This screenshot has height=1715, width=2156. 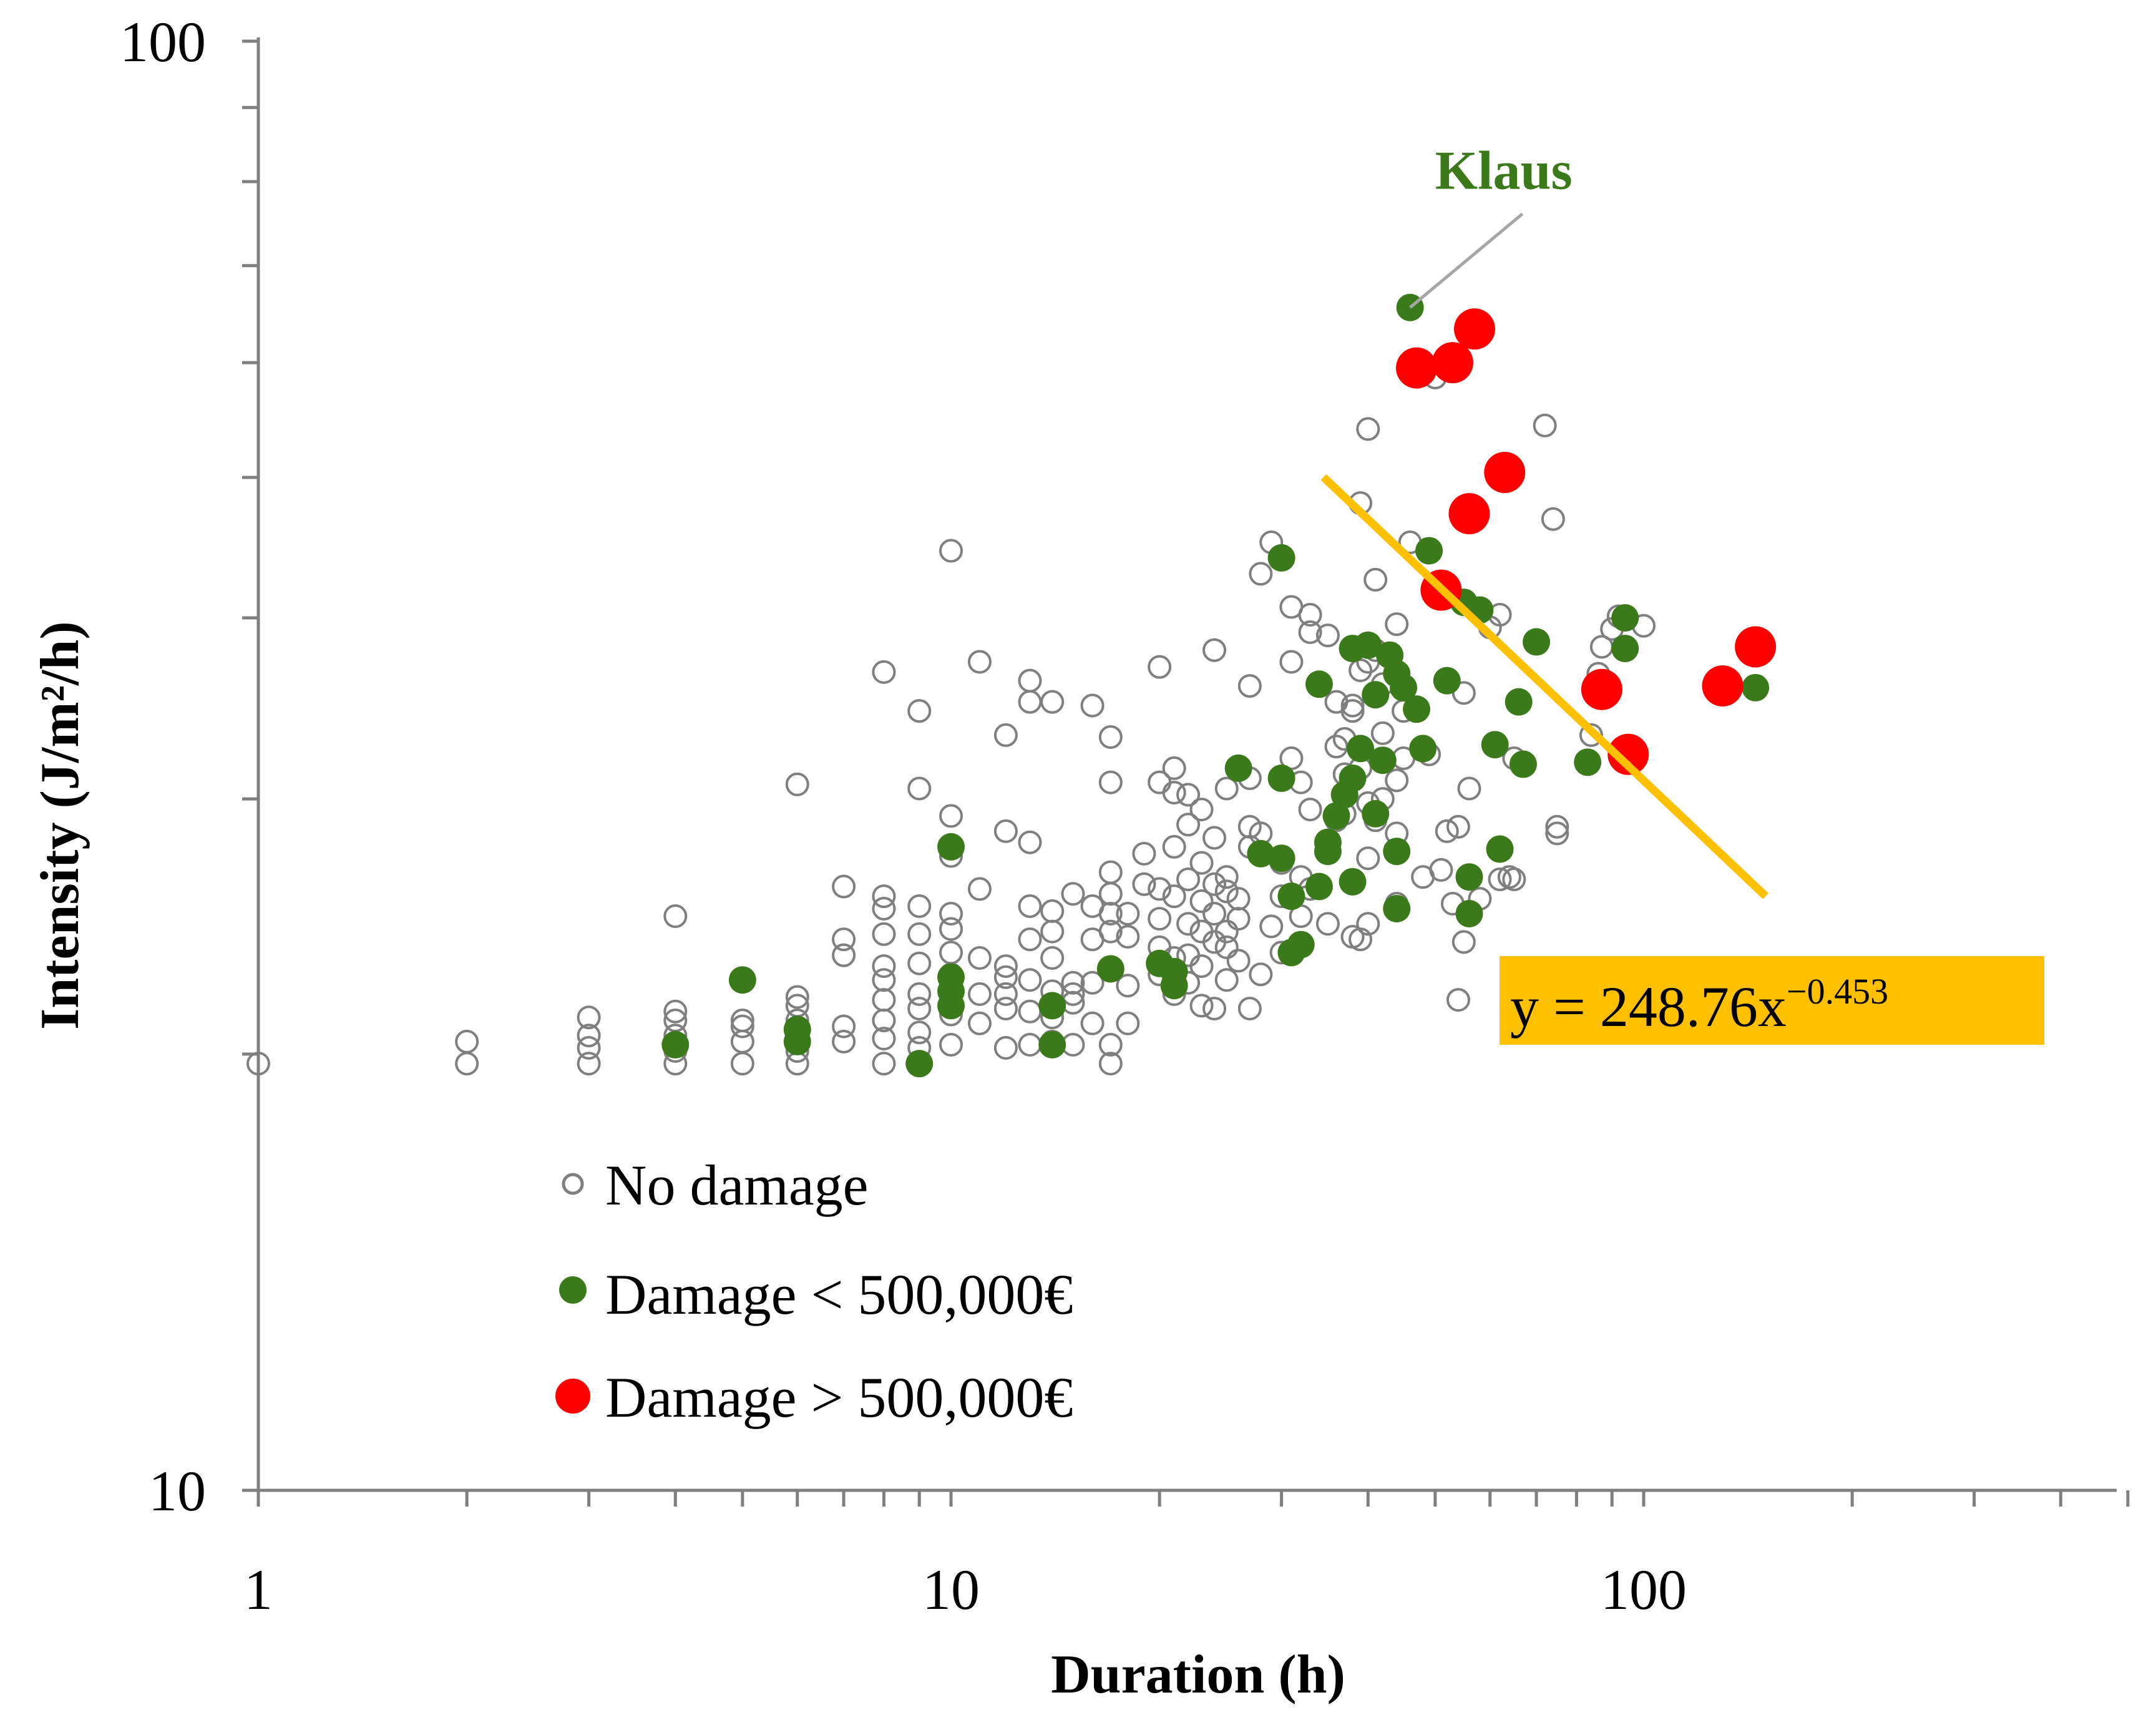 I want to click on y-tick-label: 100, so click(x=163, y=42).